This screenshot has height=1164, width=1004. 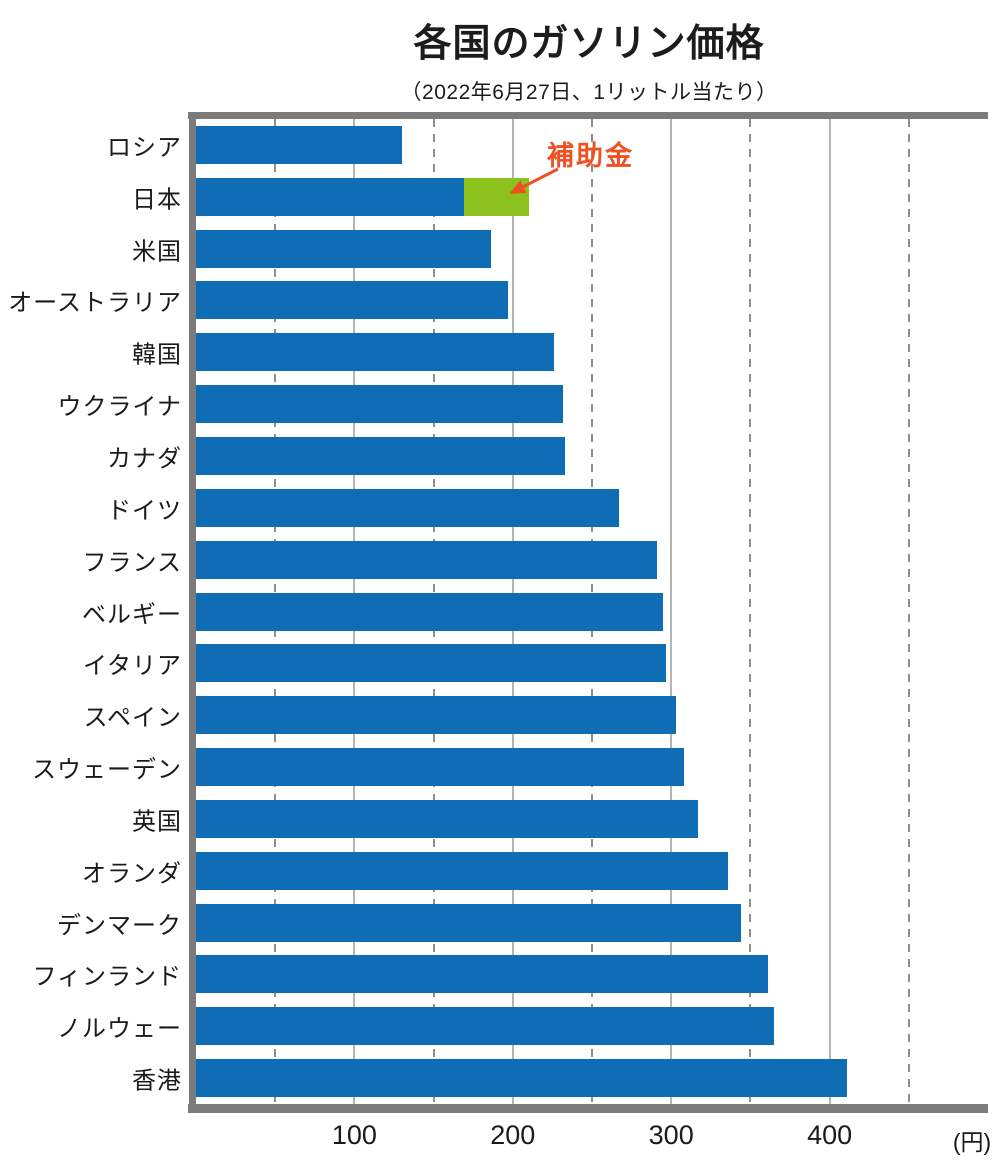 I want to click on bar-row: カナダ, so click(x=547, y=456).